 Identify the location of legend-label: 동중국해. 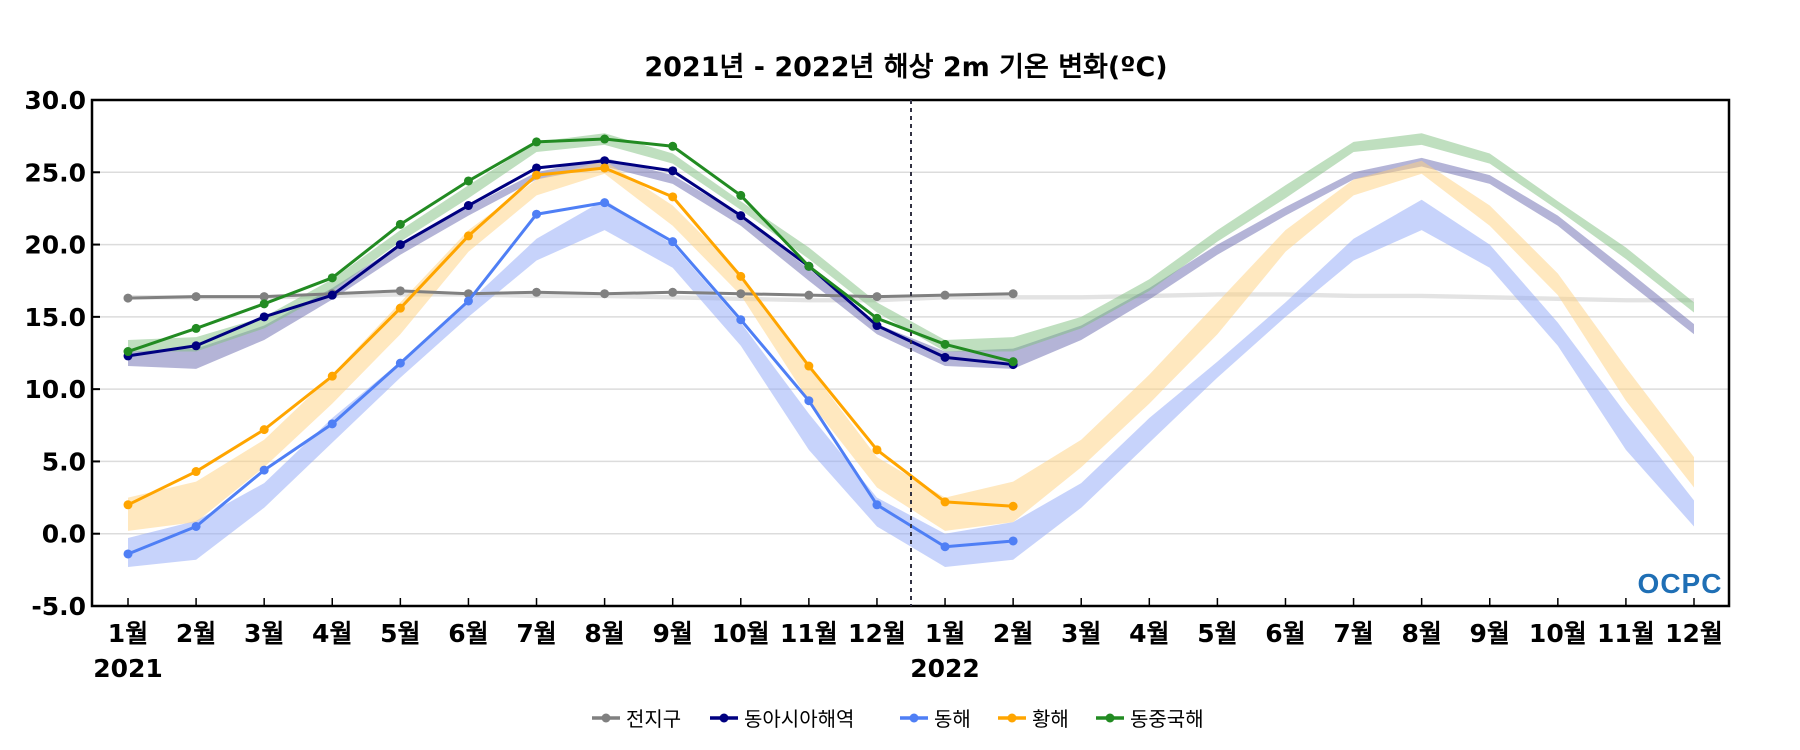
(1167, 719).